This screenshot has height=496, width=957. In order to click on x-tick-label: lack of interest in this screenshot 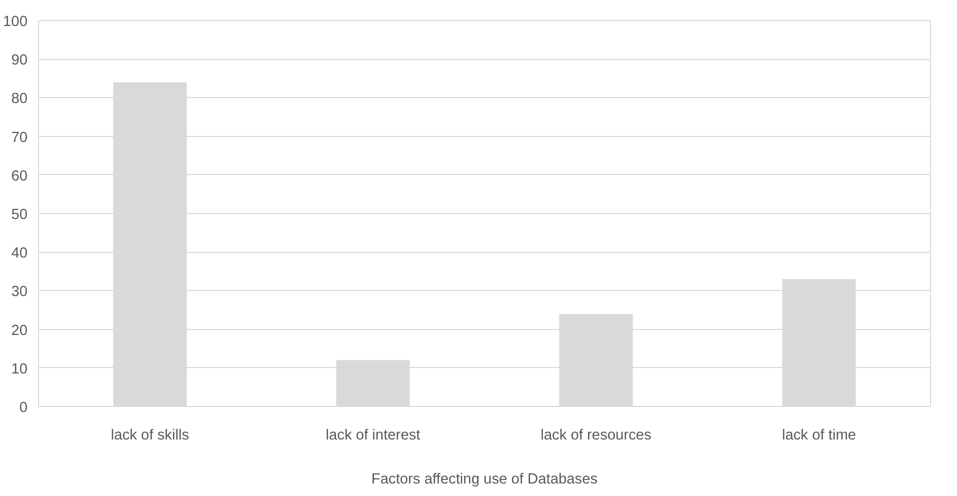, I will do `click(373, 436)`.